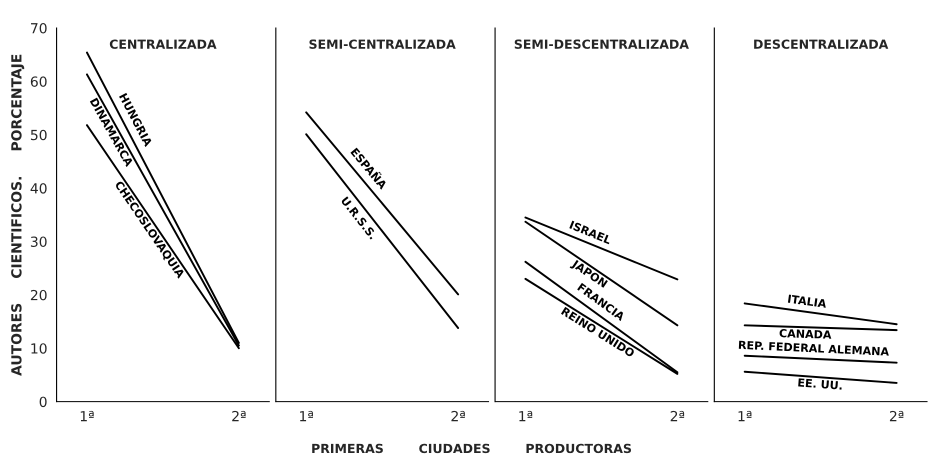 This screenshot has width=943, height=467. I want to click on y-tick-label: 30, so click(38, 241).